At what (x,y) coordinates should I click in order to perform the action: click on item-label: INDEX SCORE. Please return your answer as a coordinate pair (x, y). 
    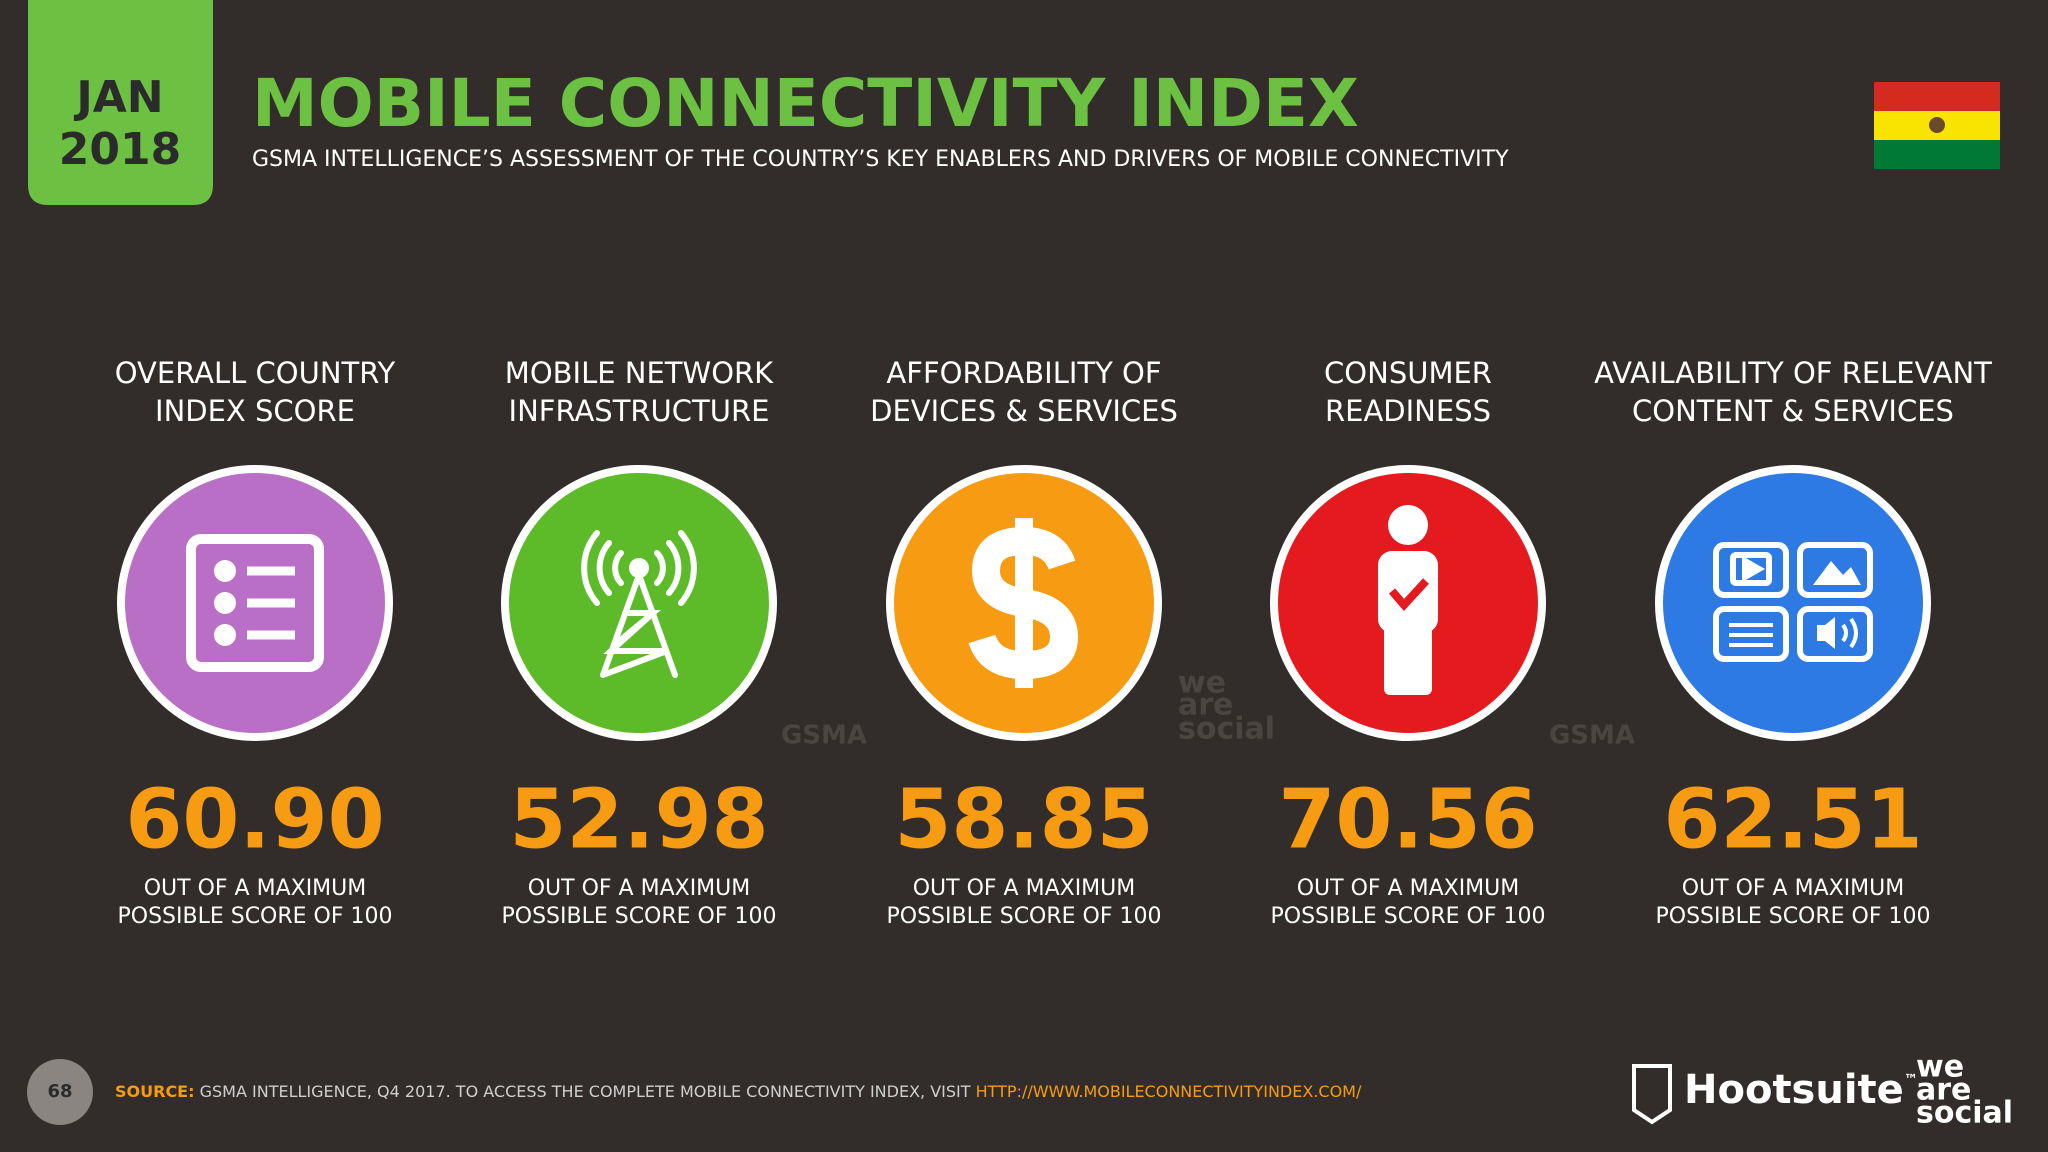
    Looking at the image, I should click on (255, 411).